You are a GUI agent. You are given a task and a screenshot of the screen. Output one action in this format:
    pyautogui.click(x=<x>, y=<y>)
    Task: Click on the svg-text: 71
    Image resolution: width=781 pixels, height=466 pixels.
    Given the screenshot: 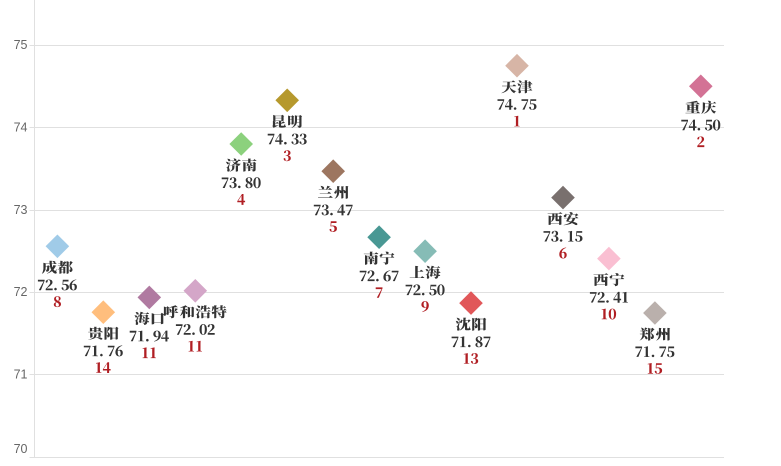 What is the action you would take?
    pyautogui.click(x=21, y=375)
    